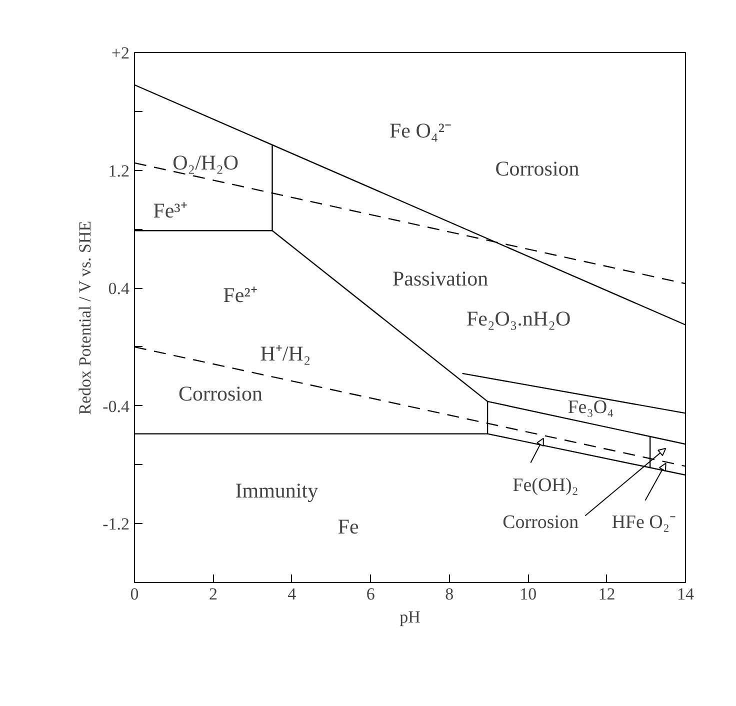 The image size is (736, 706). Describe the element at coordinates (449, 594) in the screenshot. I see `x-tick-label: 8` at that location.